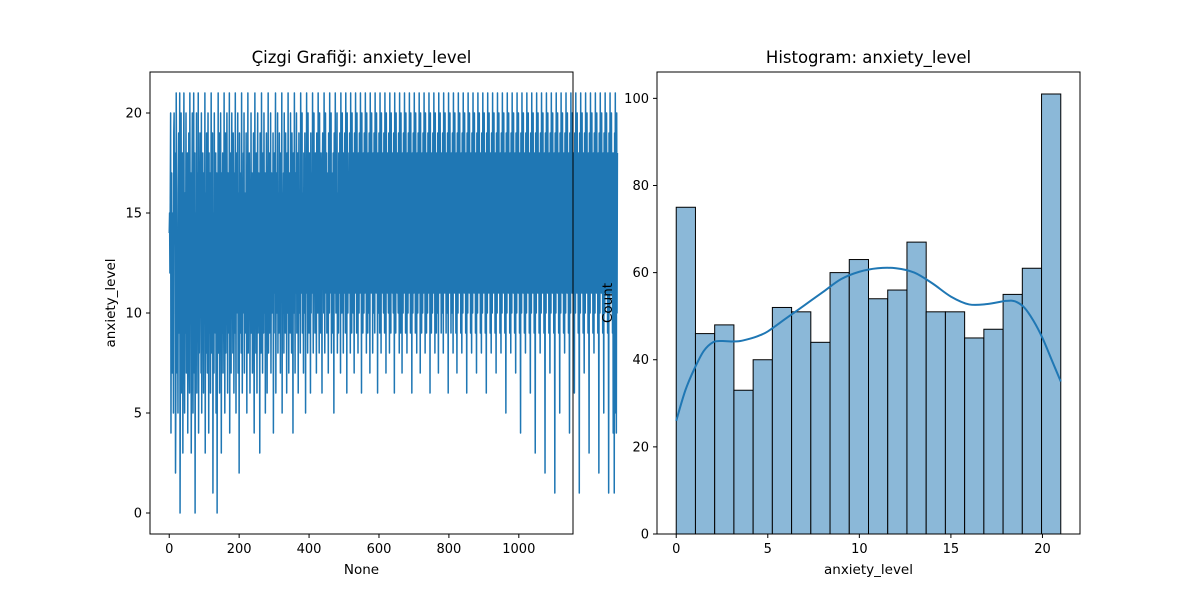  What do you see at coordinates (518, 549) in the screenshot?
I see `line-x-tick-label: 1000` at bounding box center [518, 549].